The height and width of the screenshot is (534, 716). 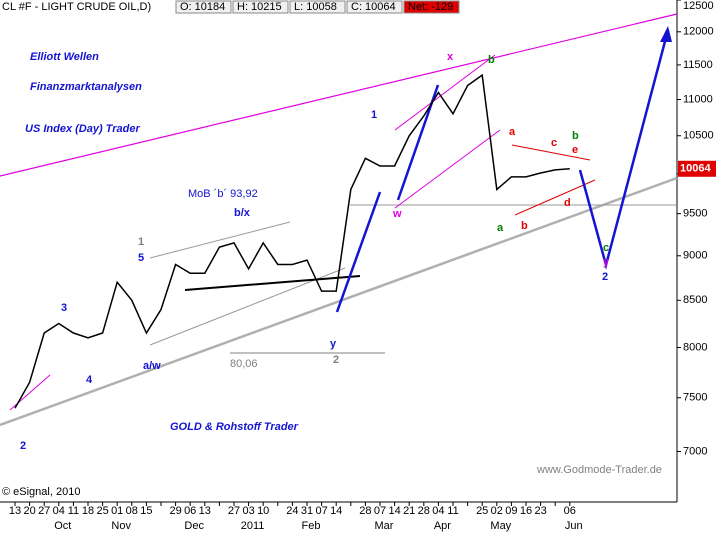 What do you see at coordinates (574, 526) in the screenshot?
I see `month-label: Jun` at bounding box center [574, 526].